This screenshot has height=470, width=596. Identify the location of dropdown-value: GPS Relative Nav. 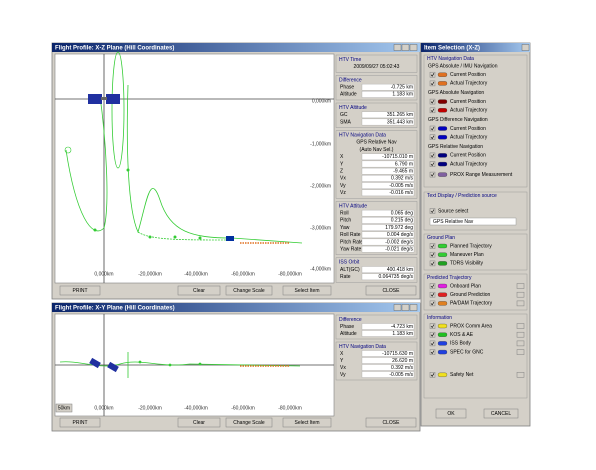
(453, 222).